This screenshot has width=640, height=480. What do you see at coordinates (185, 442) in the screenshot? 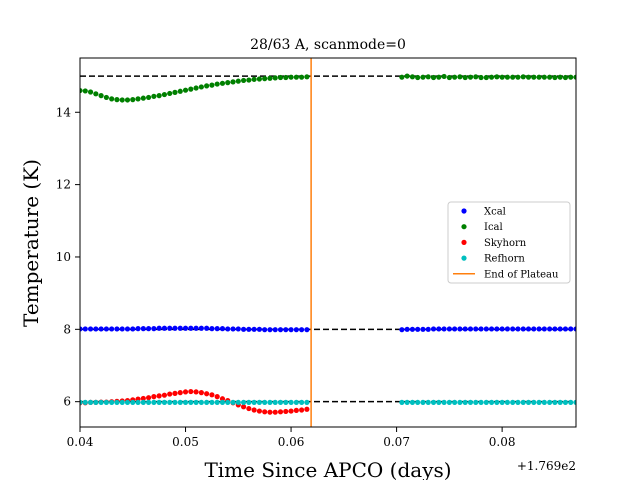
I see `x-tick-label: 0.05` at bounding box center [185, 442].